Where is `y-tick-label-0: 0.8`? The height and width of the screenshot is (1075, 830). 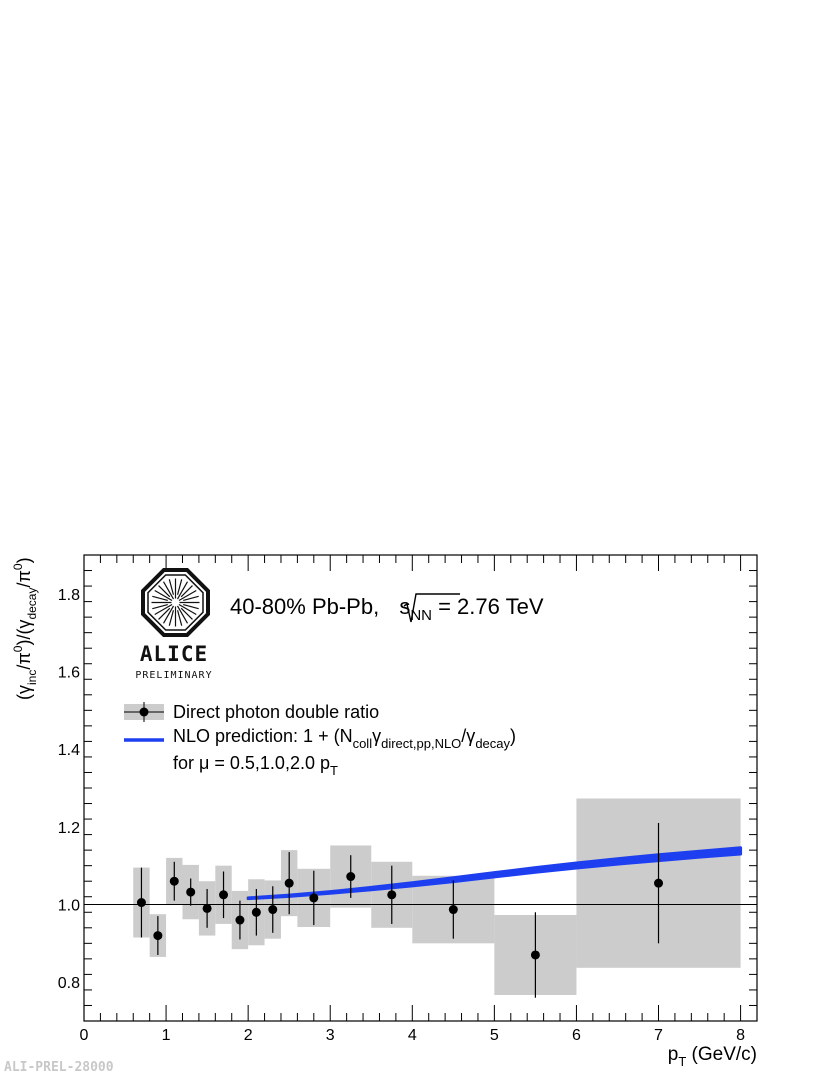
y-tick-label-0: 0.8 is located at coordinates (69, 983).